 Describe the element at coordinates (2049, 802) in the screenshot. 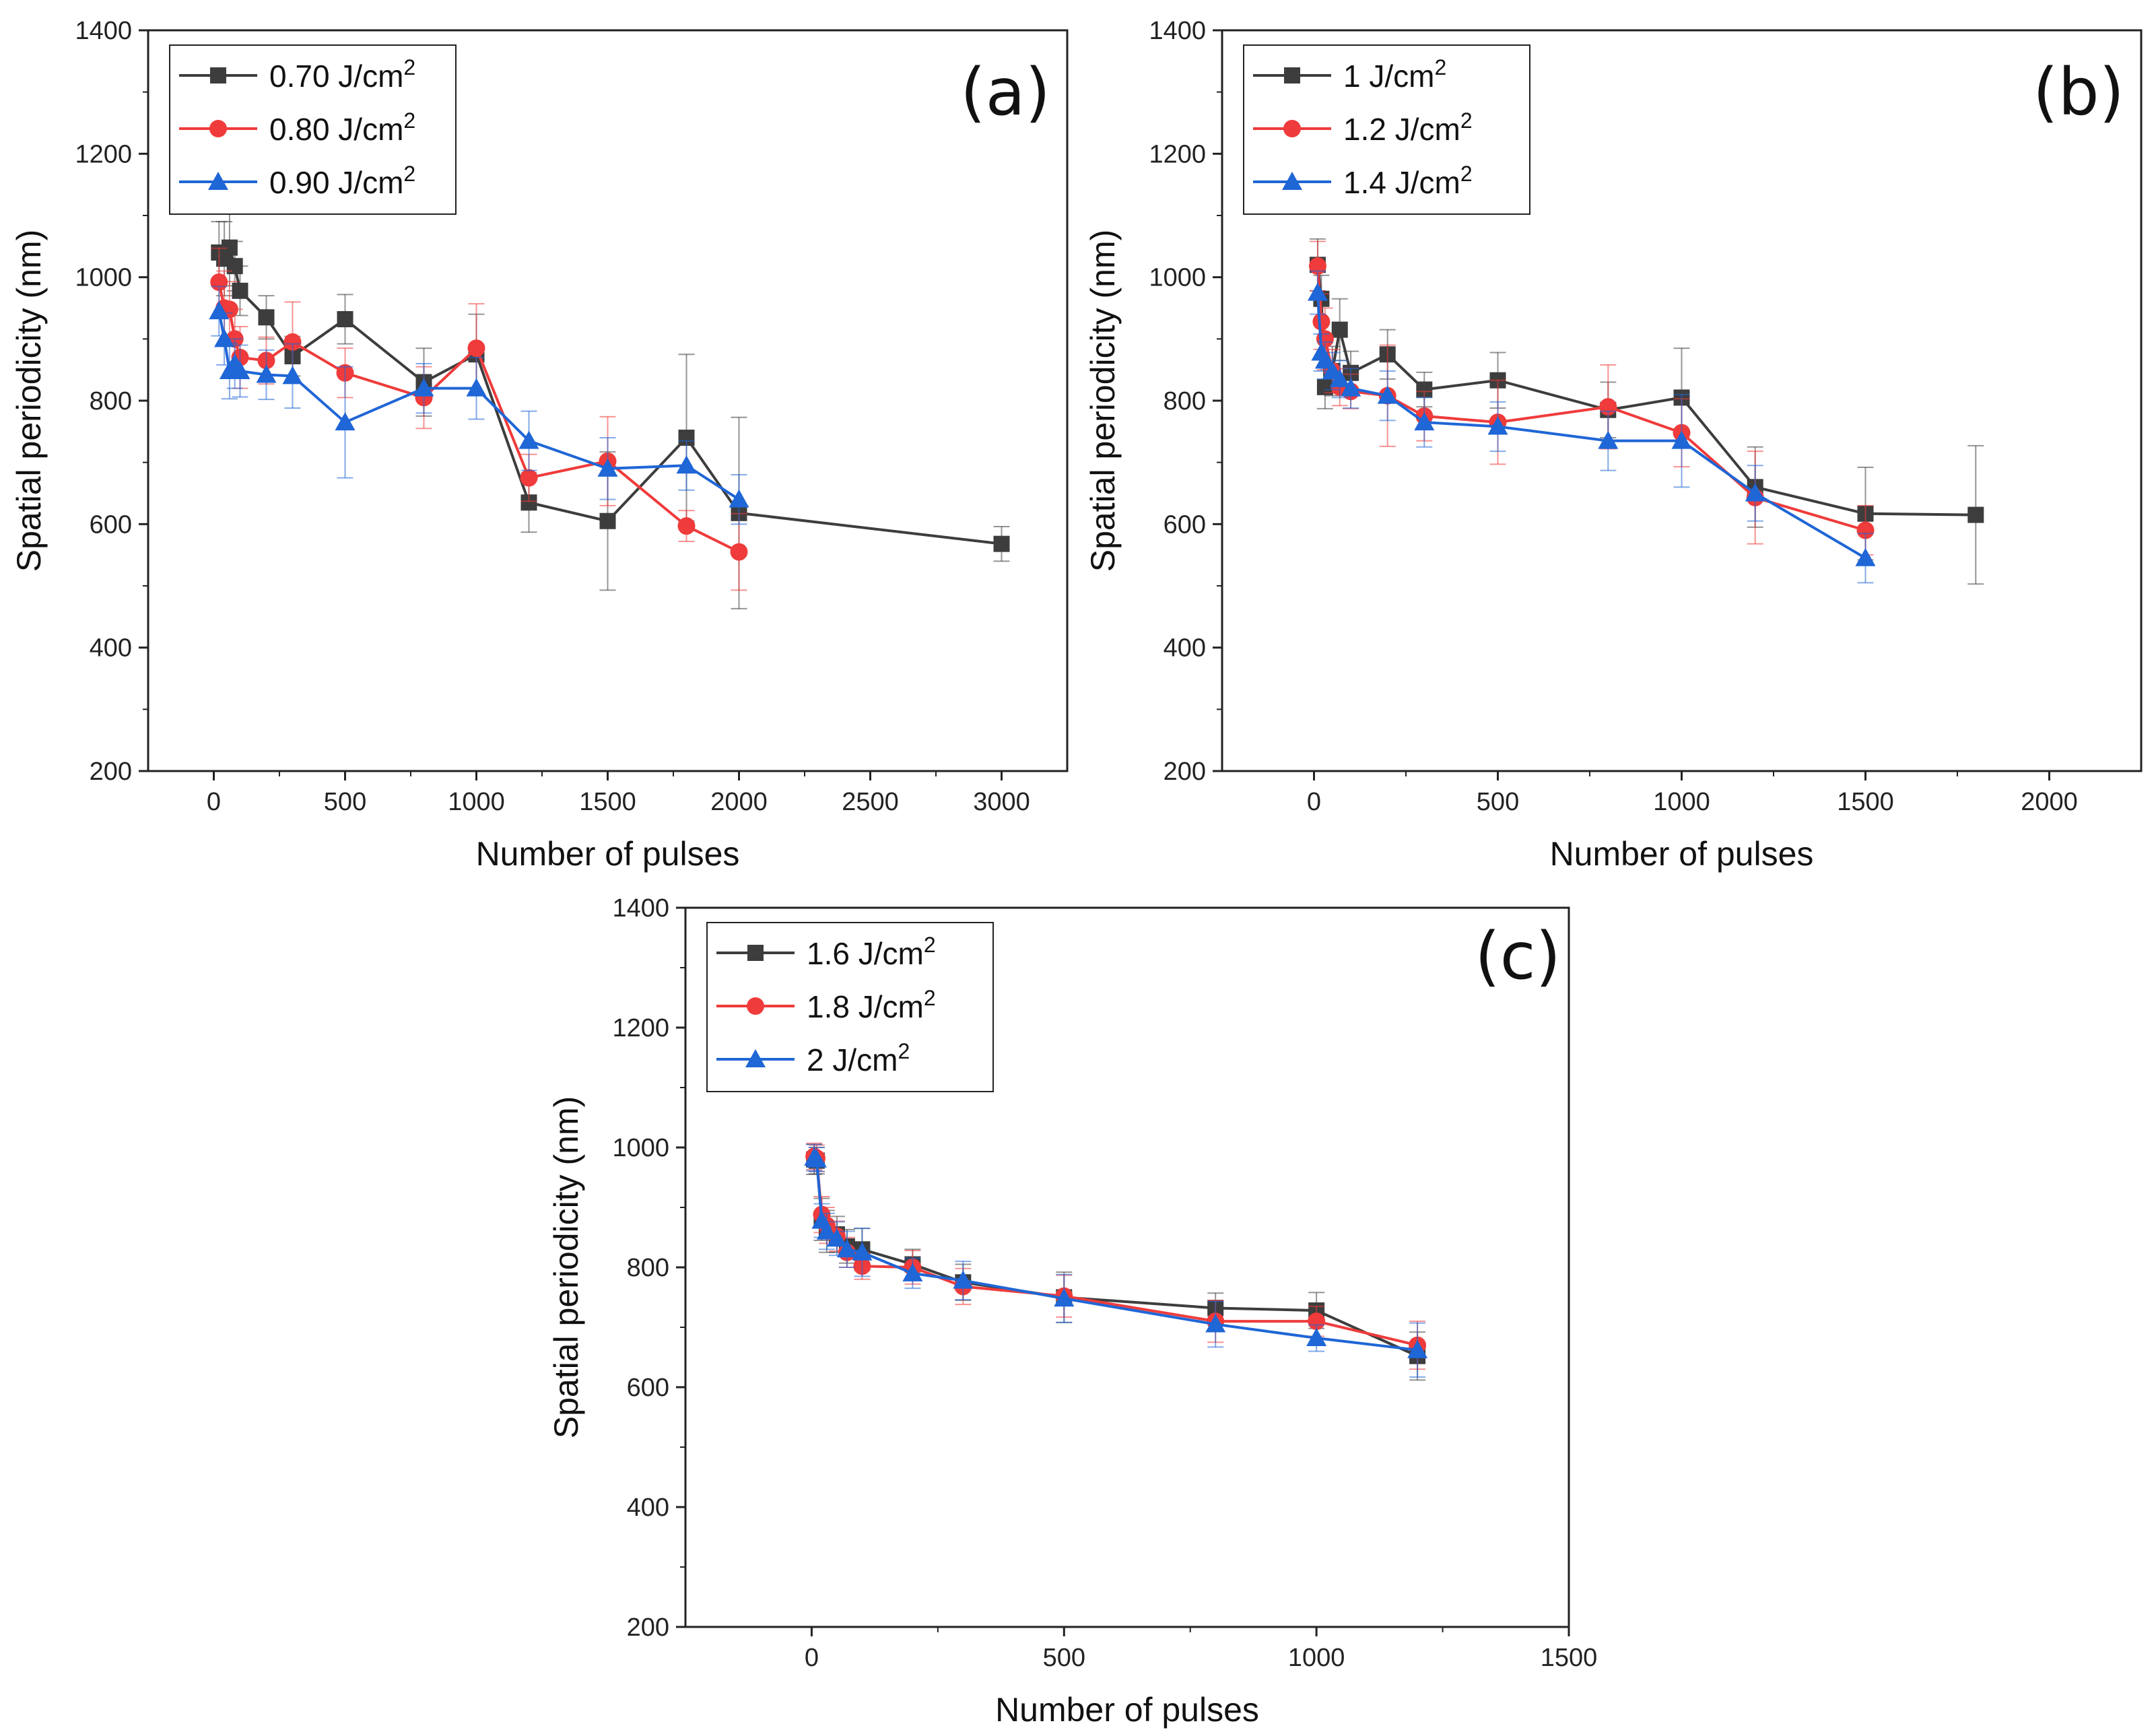

I see `x-tick-label: 2000` at that location.